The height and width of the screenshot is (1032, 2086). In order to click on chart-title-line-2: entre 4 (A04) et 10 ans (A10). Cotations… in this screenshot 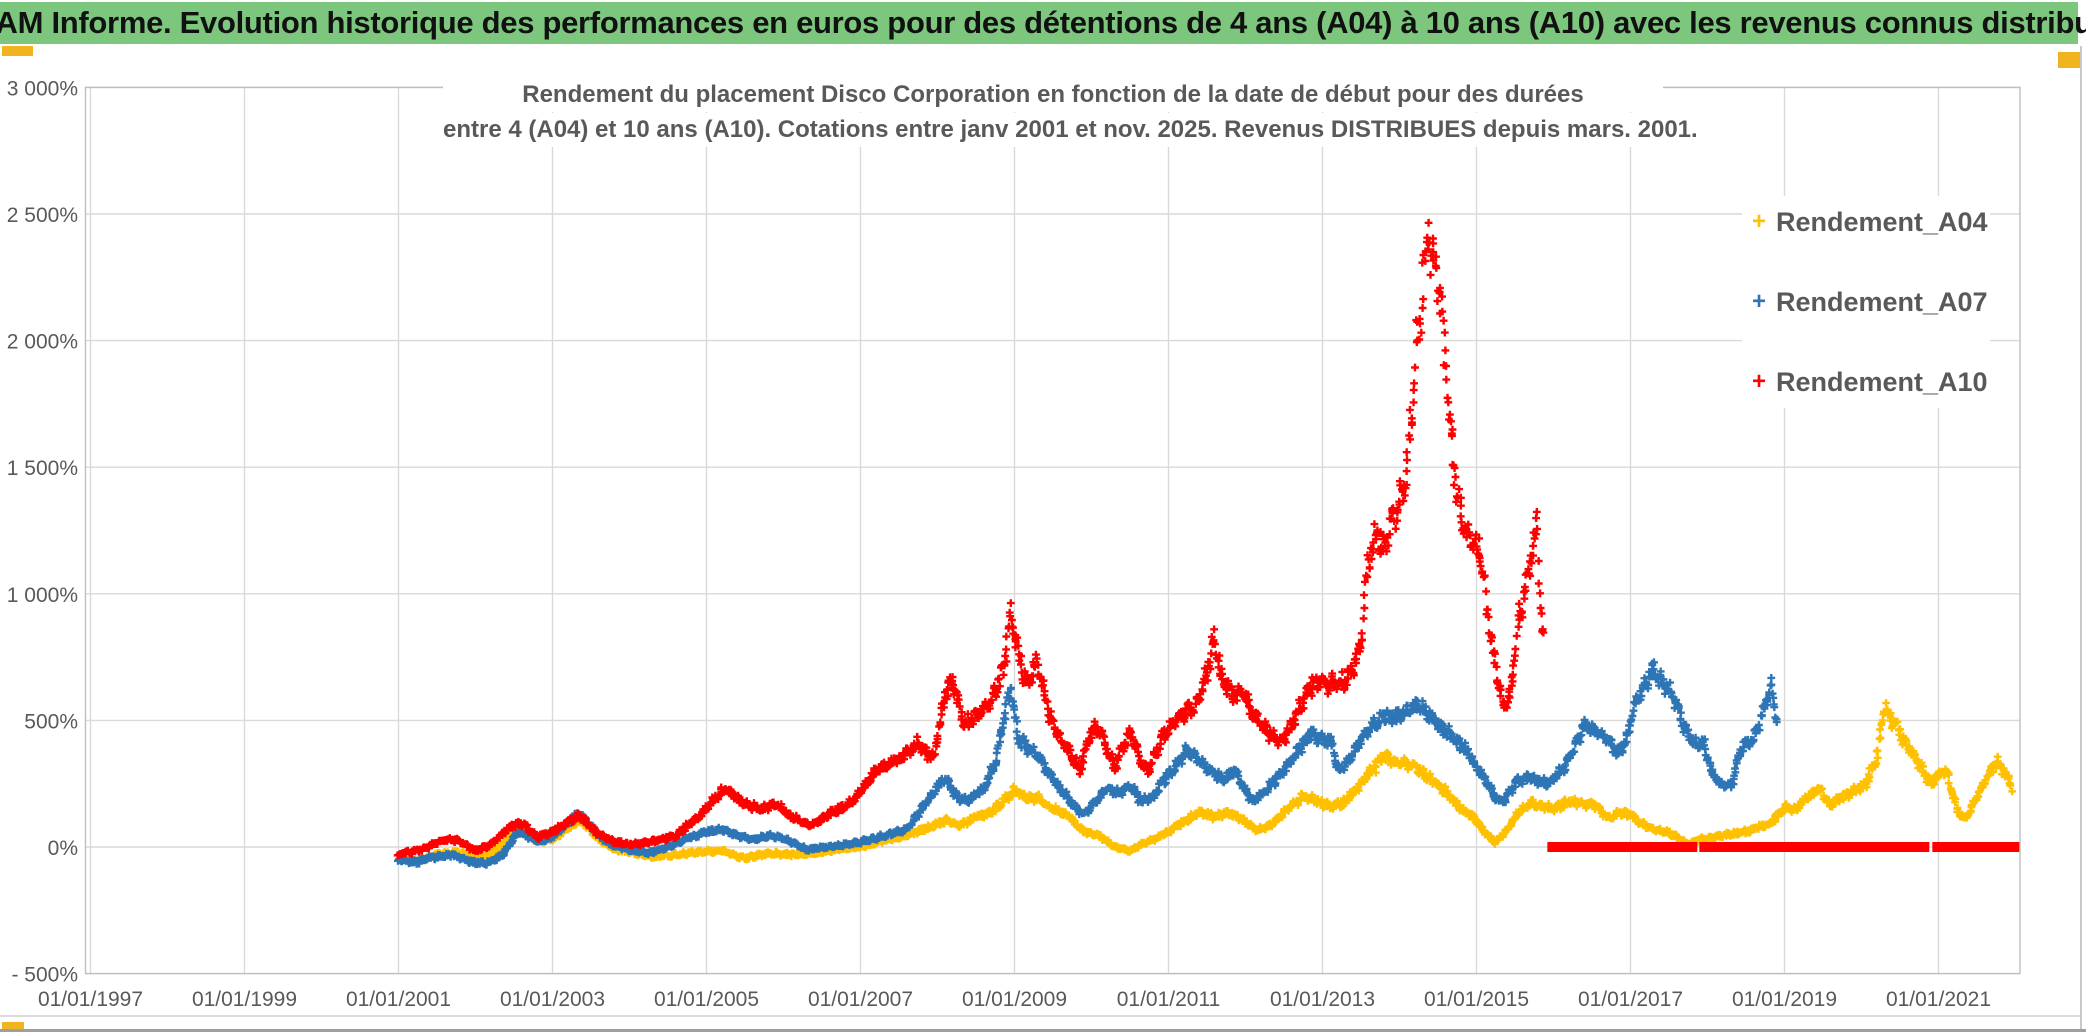, I will do `click(1070, 130)`.